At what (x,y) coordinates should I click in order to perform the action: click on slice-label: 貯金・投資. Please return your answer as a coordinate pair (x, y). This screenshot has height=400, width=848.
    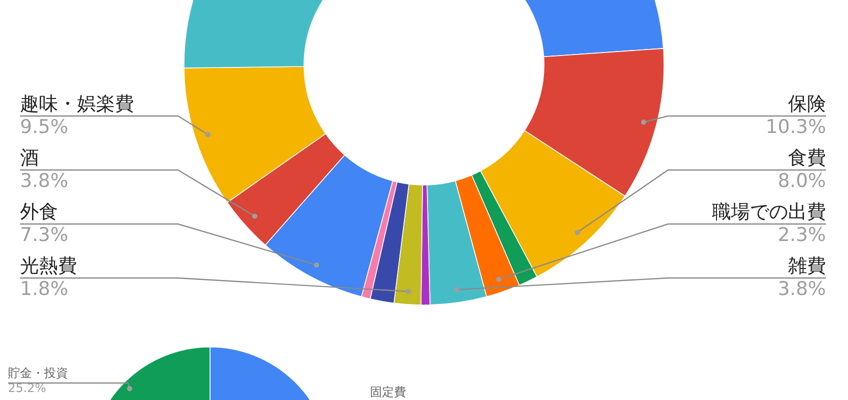
    Looking at the image, I should click on (38, 373).